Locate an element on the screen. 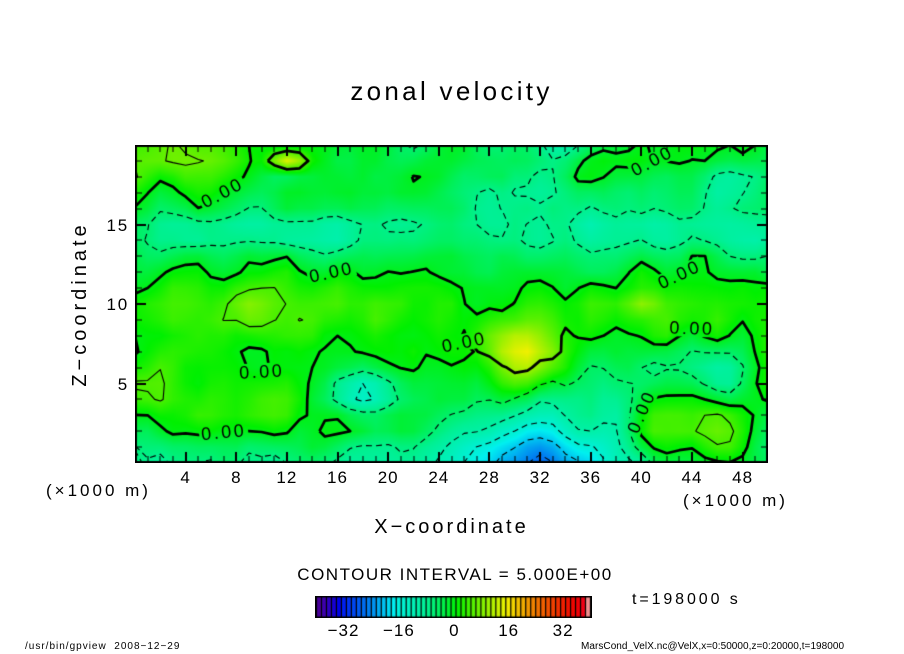 The image size is (904, 654). colorbar-tick-minus32: −32 is located at coordinates (343, 630).